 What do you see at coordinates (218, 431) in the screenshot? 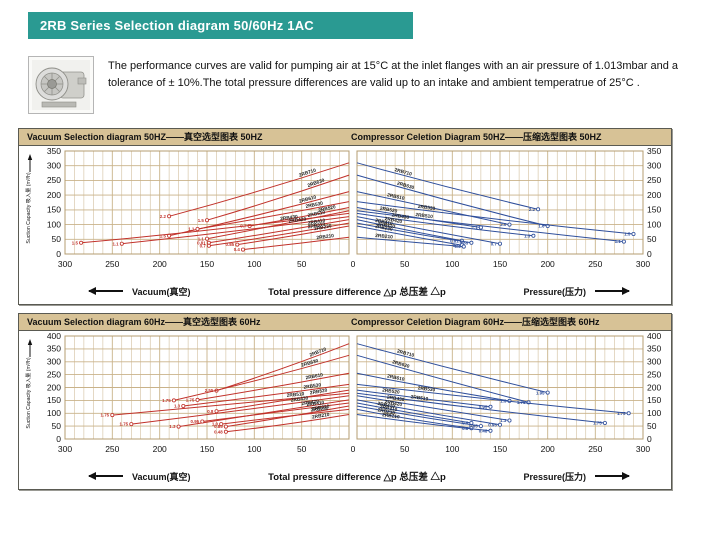
I see `power-label: 0.48` at bounding box center [218, 431].